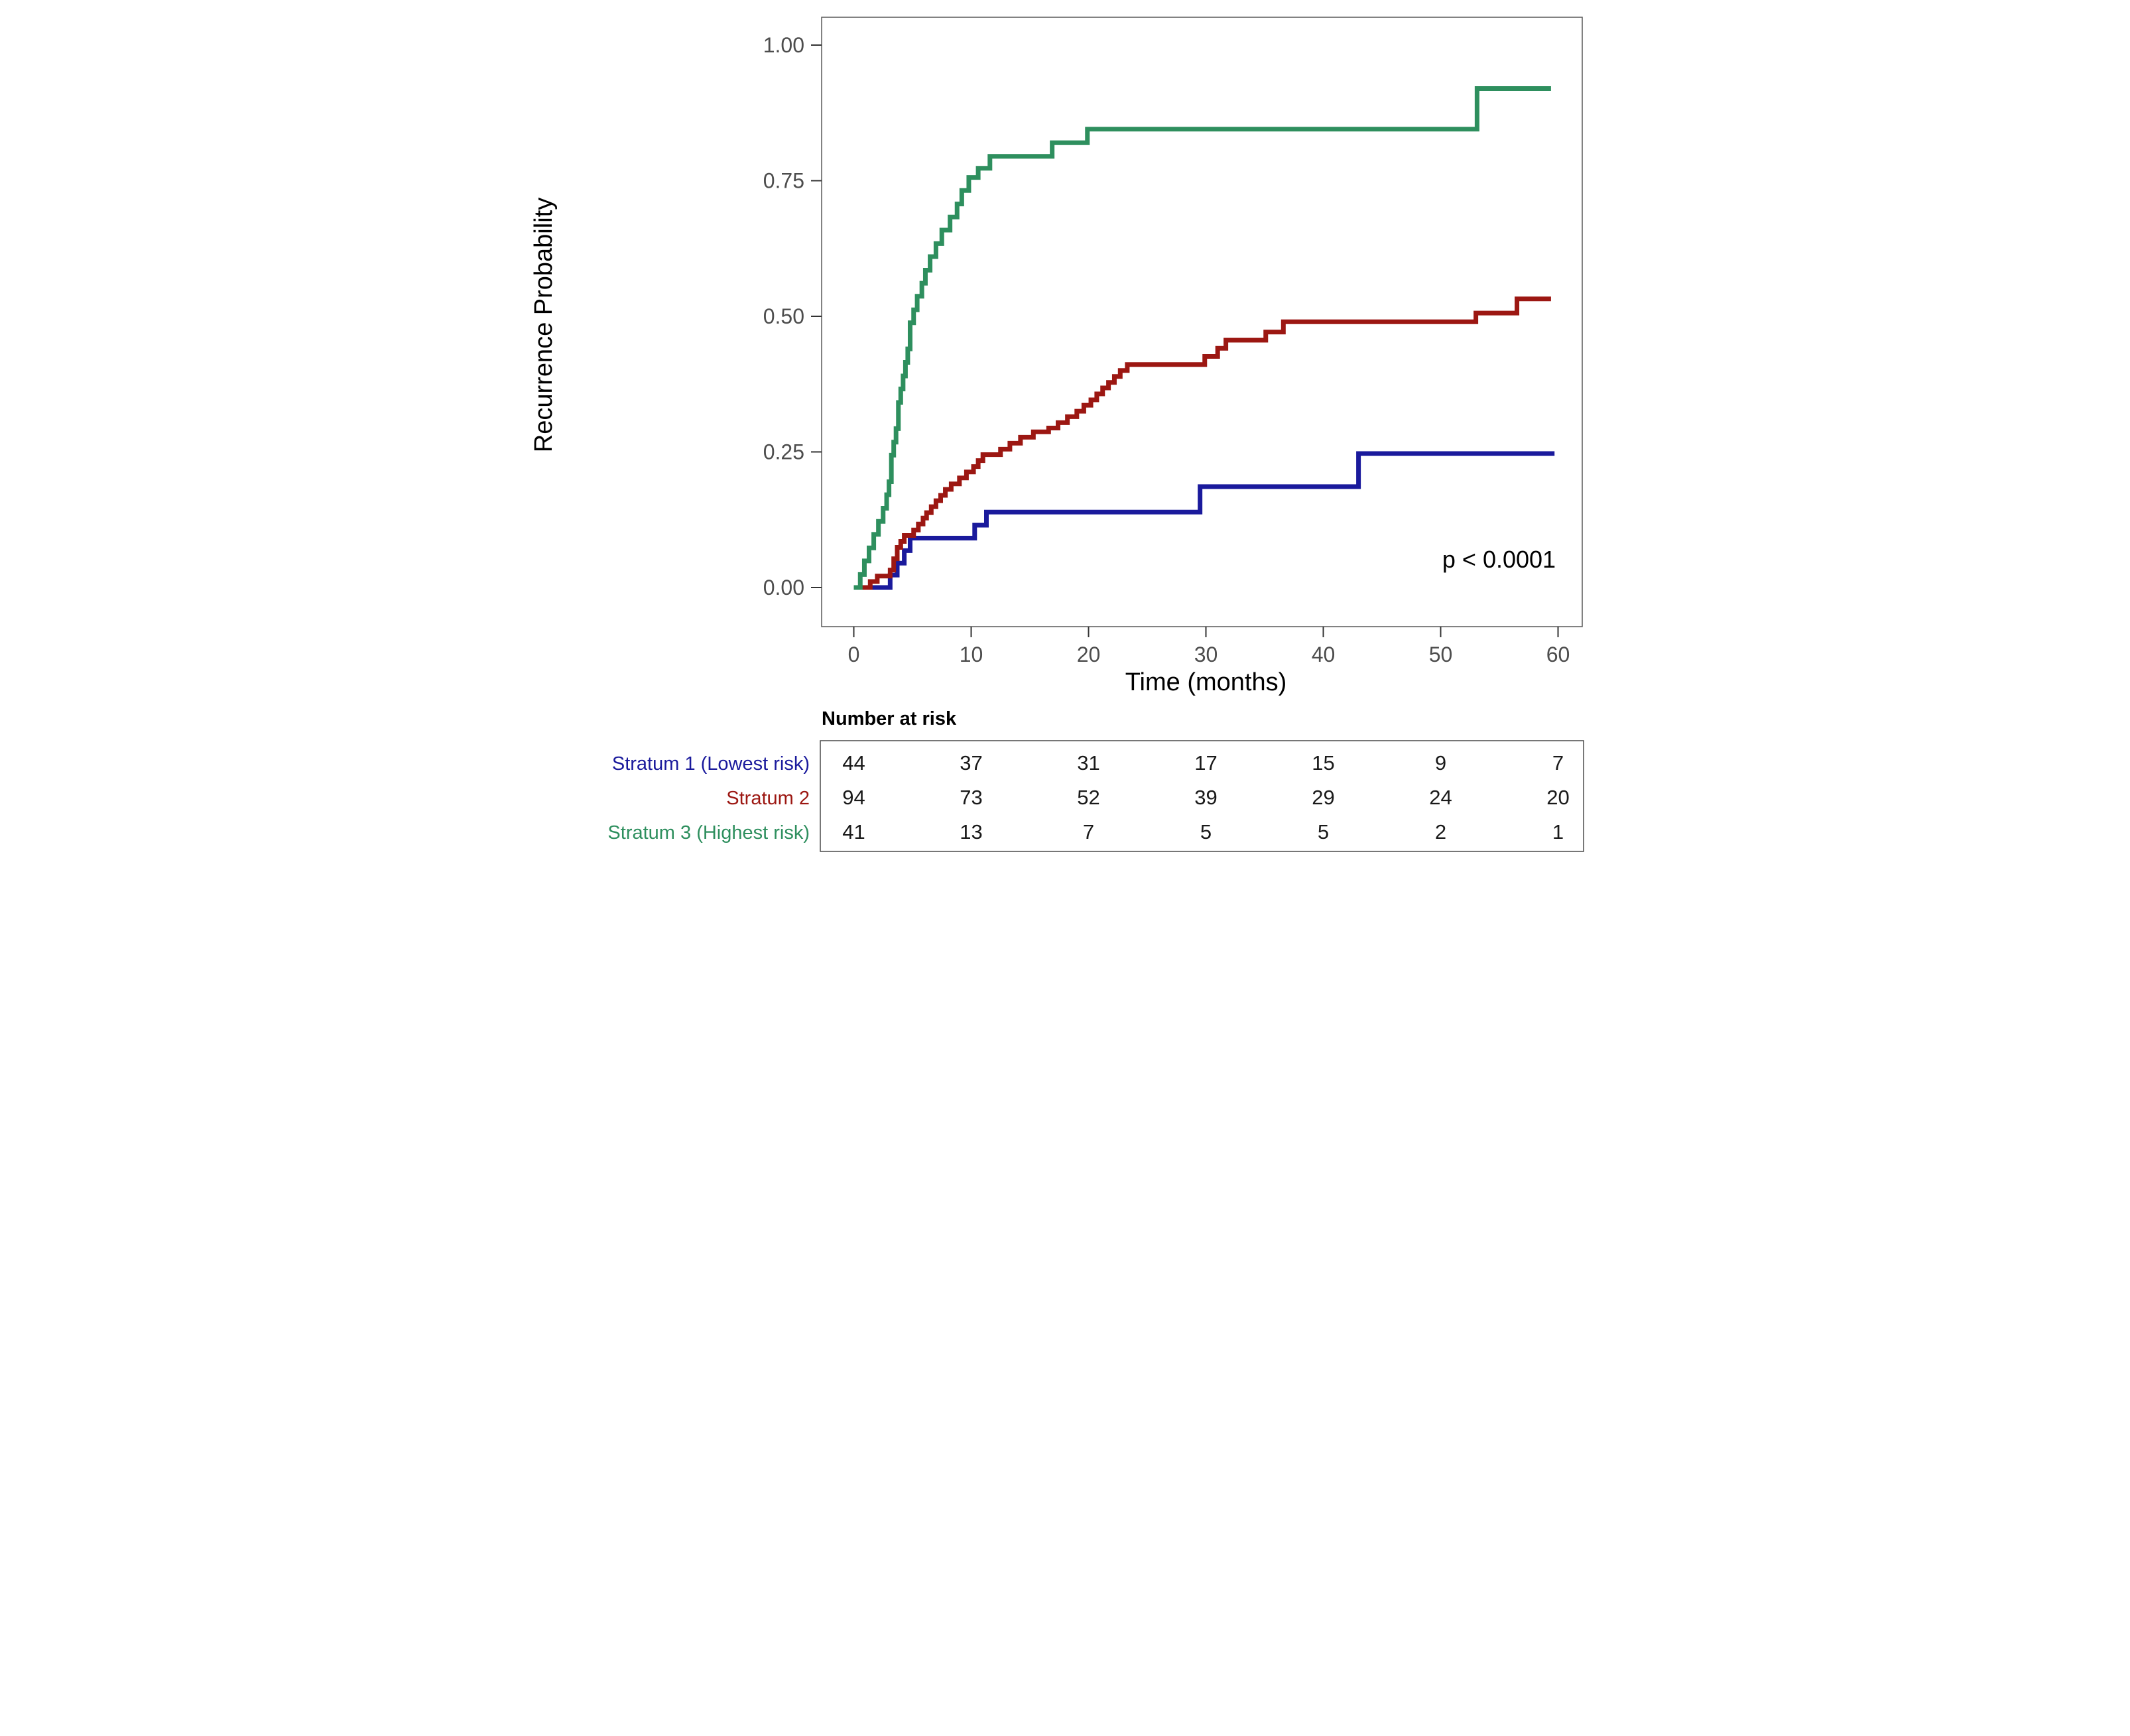 The height and width of the screenshot is (1736, 2130). I want to click on x-tick-label: 40, so click(1324, 654).